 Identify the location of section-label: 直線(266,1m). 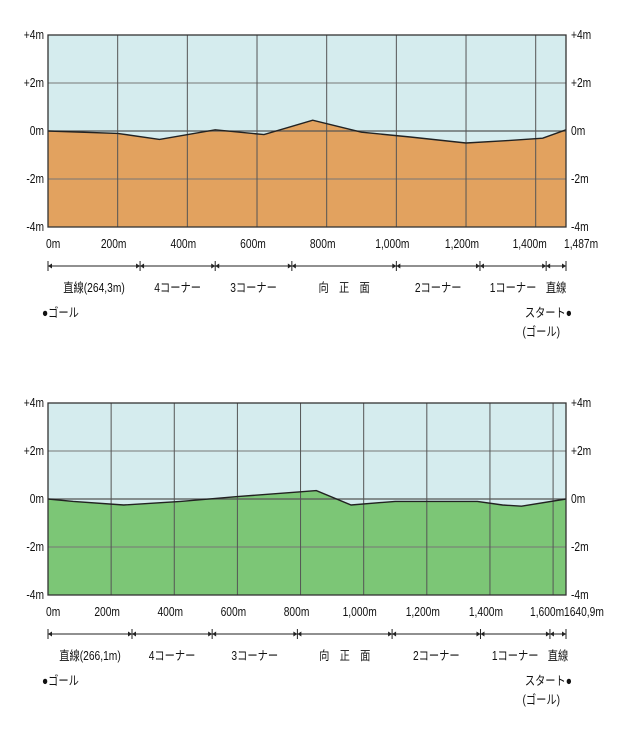
(90, 655).